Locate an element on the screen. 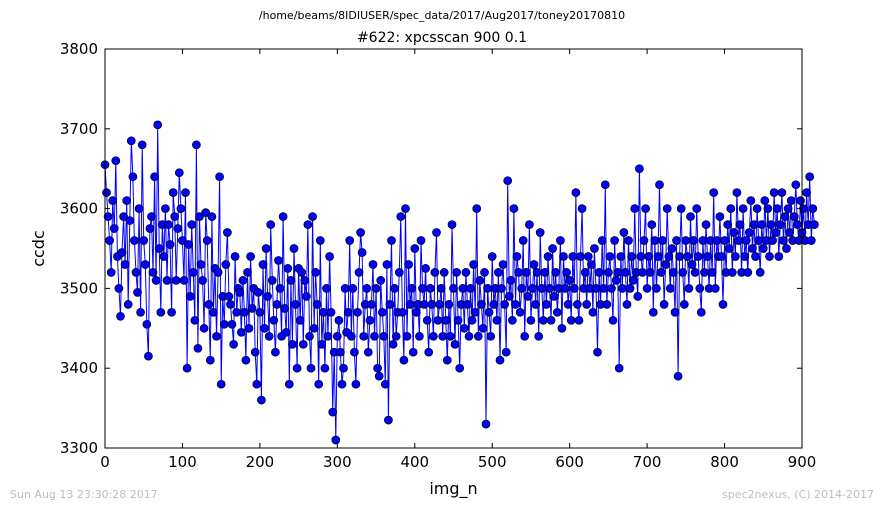  y-tick-label: 3300 is located at coordinates (79, 448).